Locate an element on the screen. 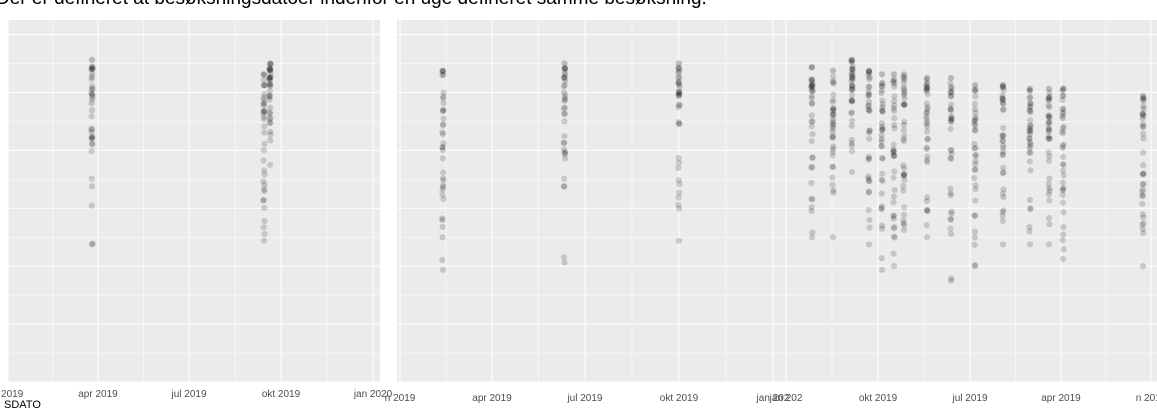  panel-1-x-tick-label: okt 2019 is located at coordinates (281, 394).